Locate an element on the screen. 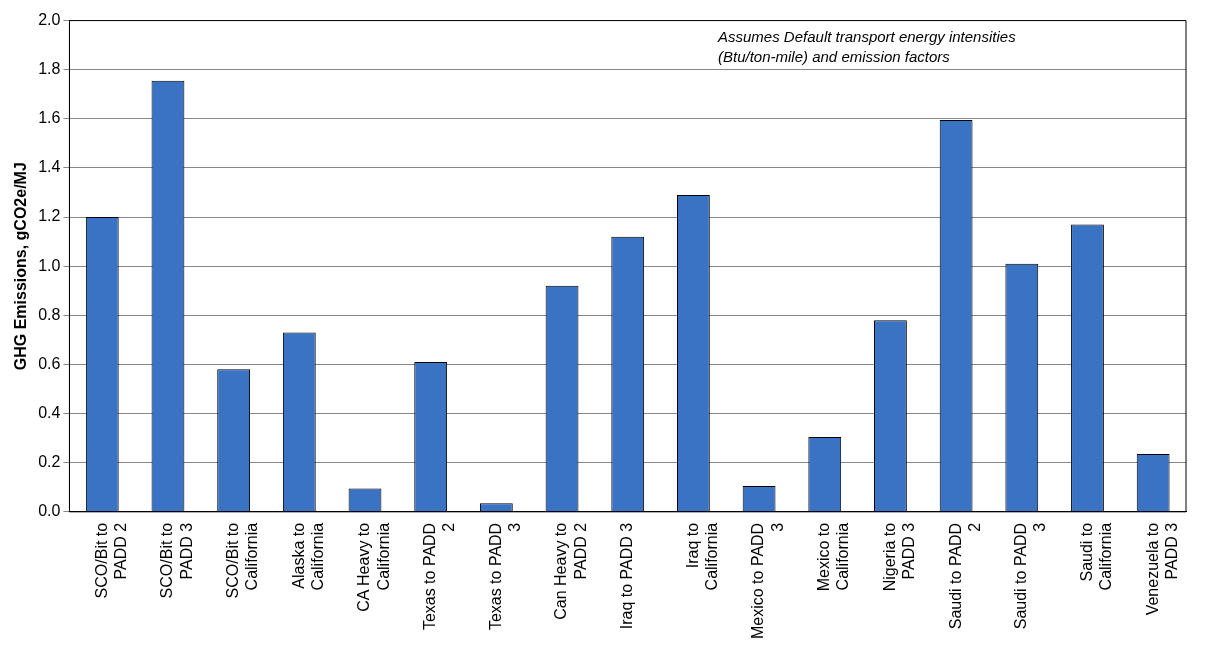  x-tick-label: Nigeria to PADD 3 is located at coordinates (899, 557).